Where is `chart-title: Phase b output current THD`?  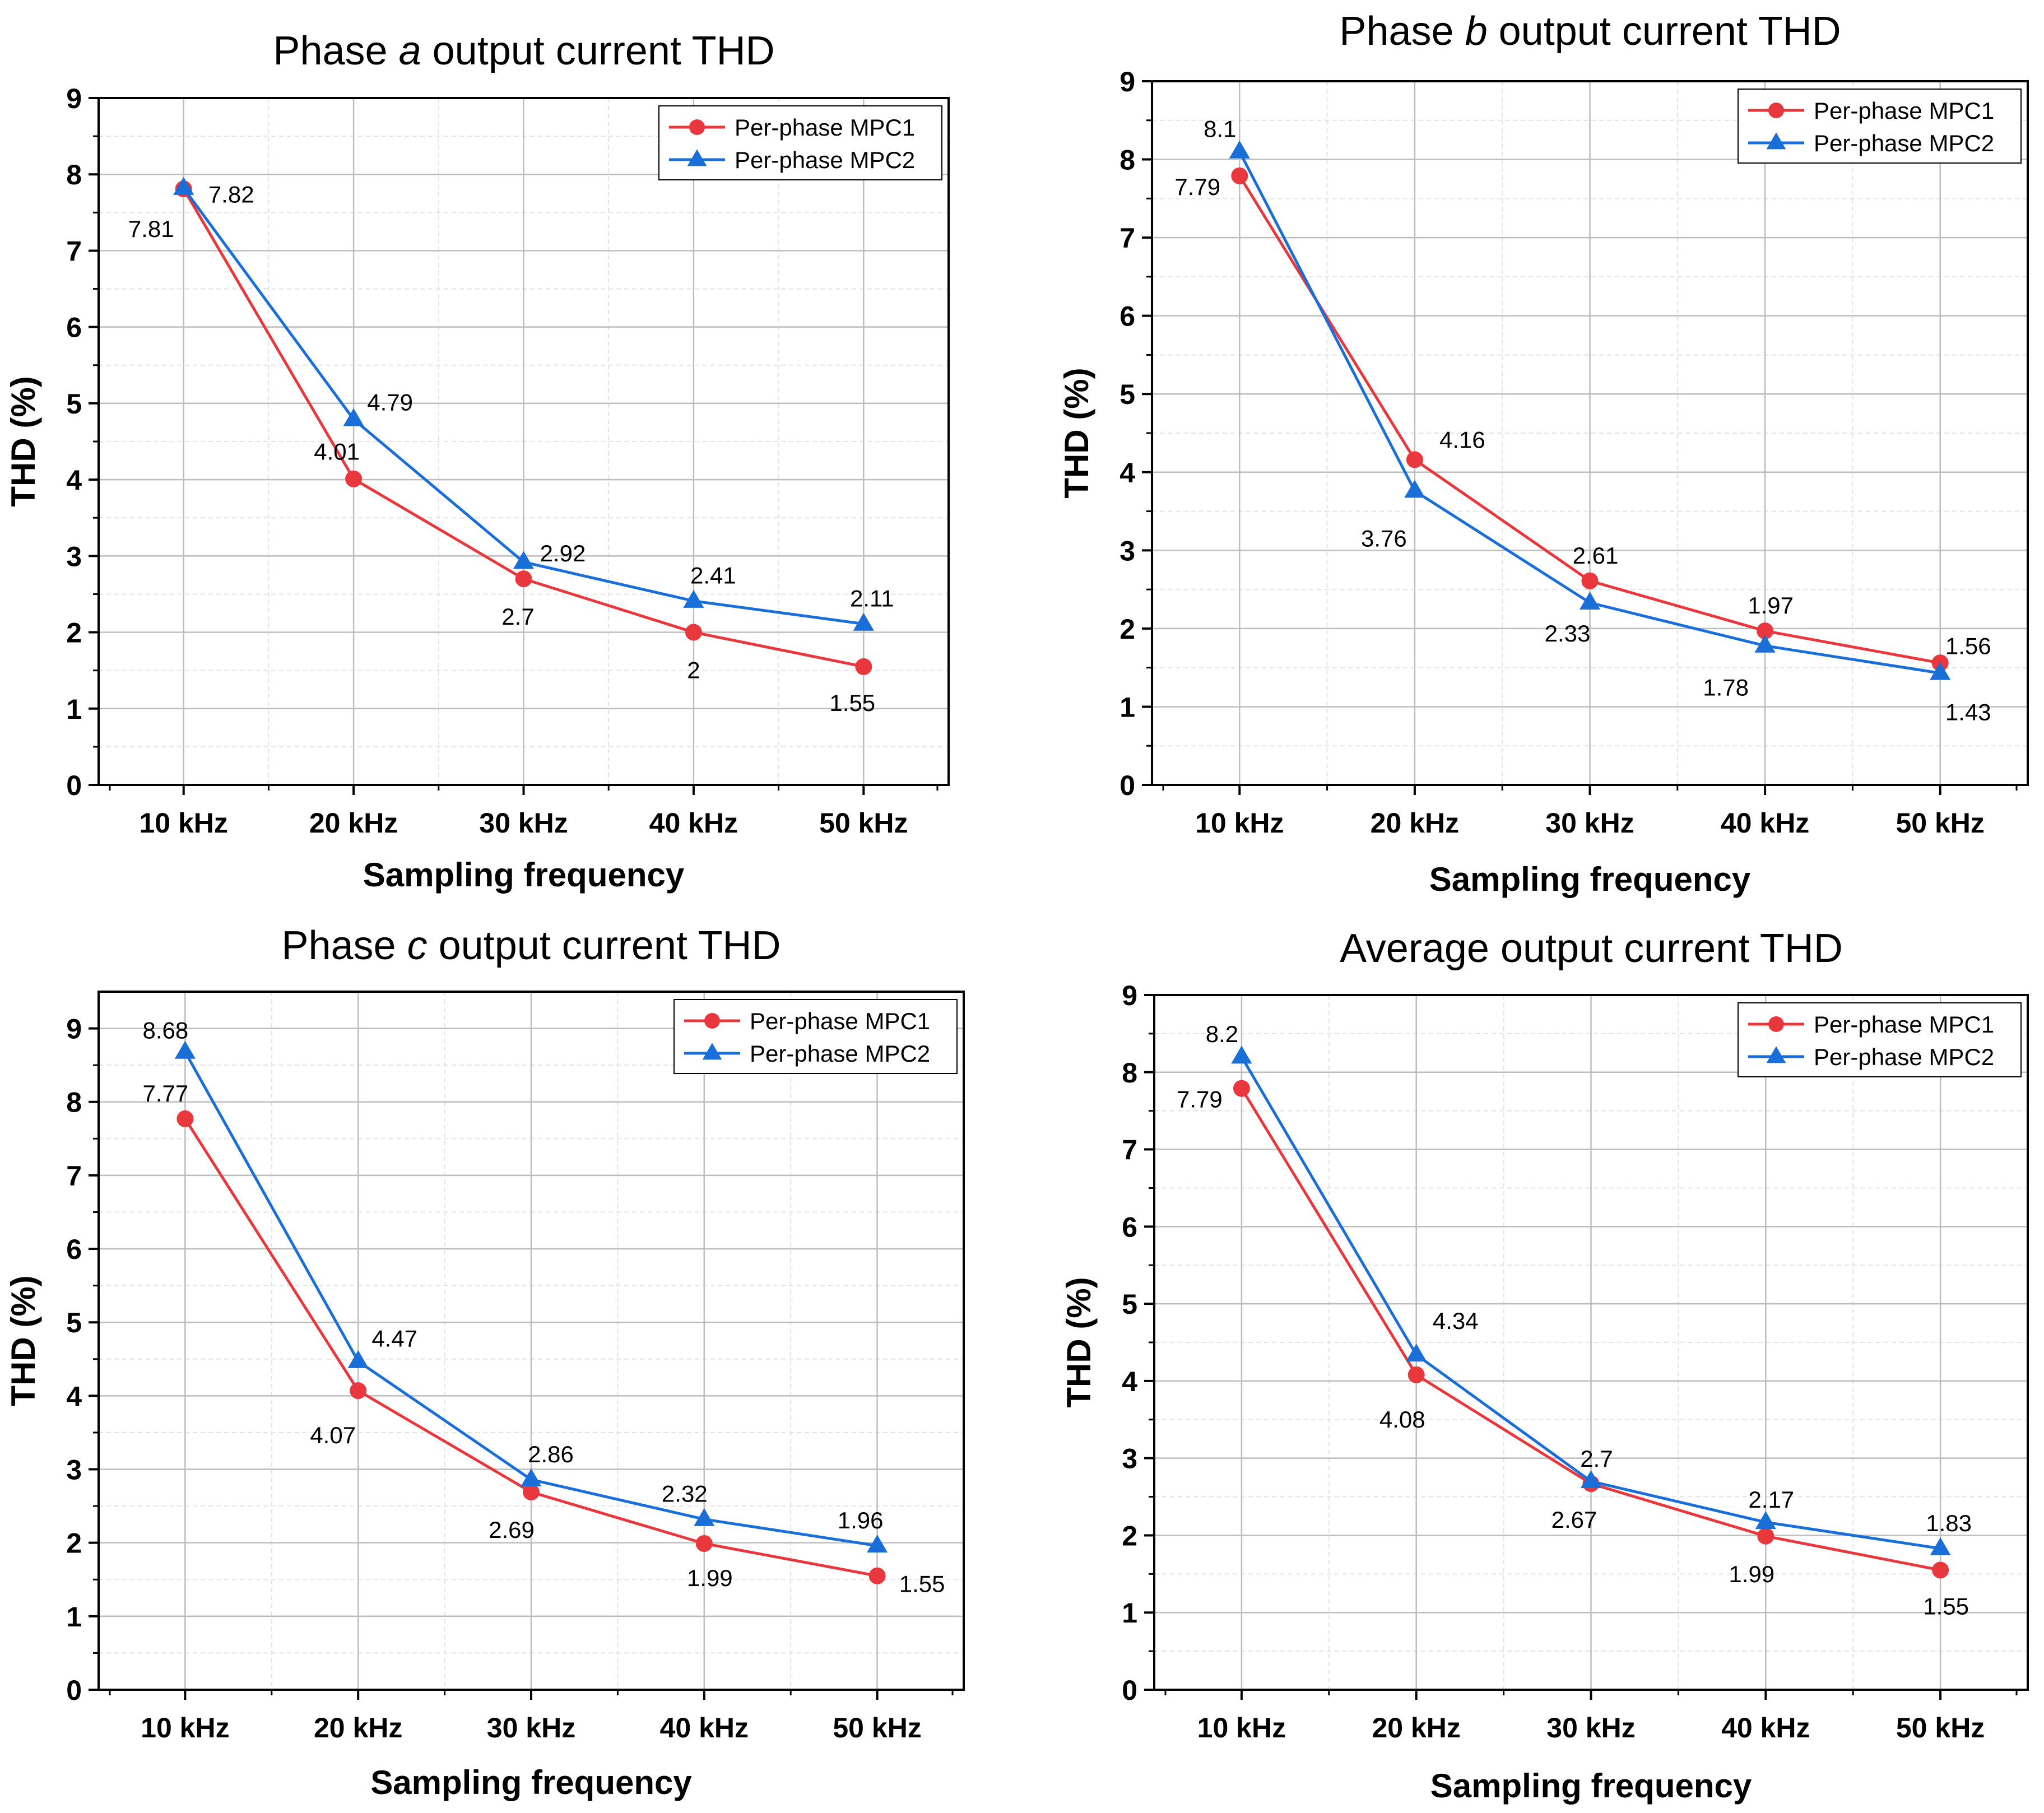 chart-title: Phase b output current THD is located at coordinates (1590, 31).